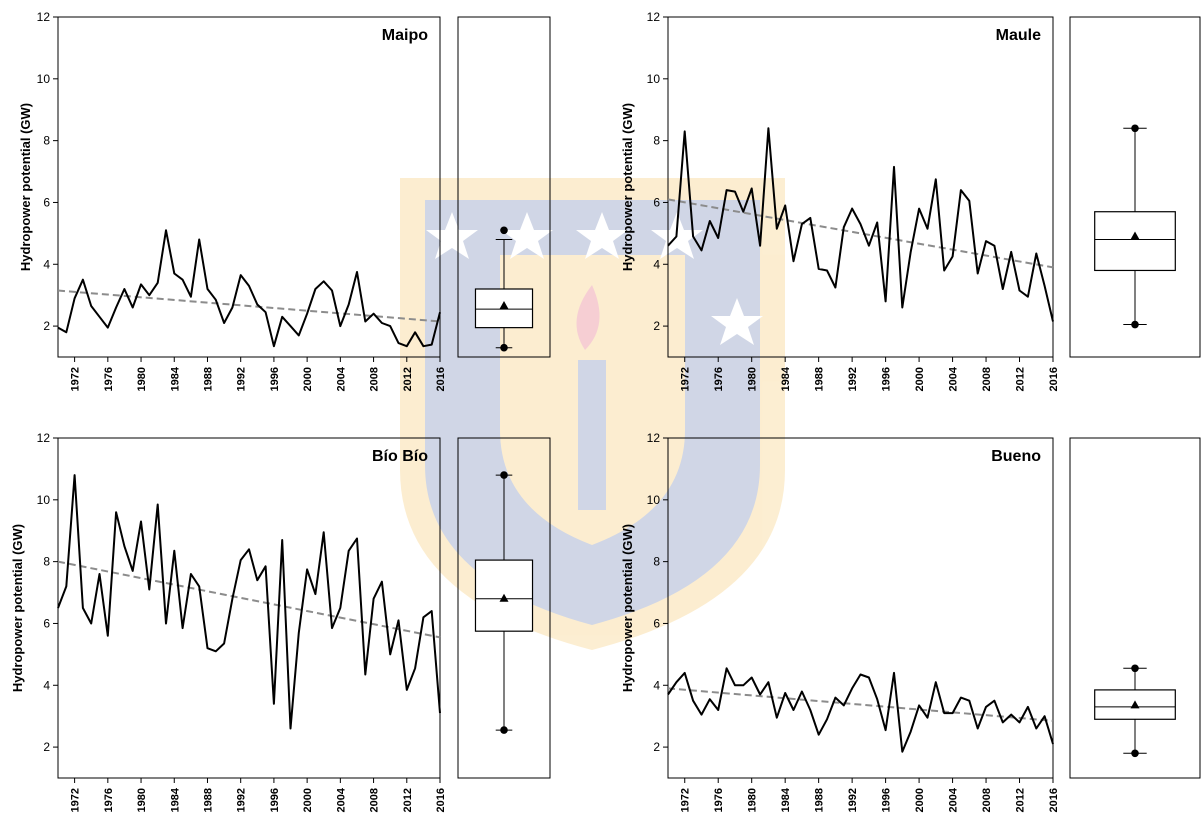  Describe the element at coordinates (400, 456) in the screenshot. I see `panel-title: Bío Bío` at that location.